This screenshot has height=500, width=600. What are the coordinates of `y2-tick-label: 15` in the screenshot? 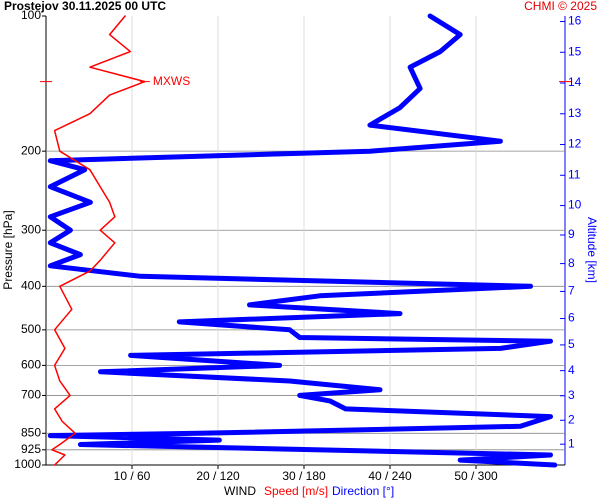 It's located at (575, 51).